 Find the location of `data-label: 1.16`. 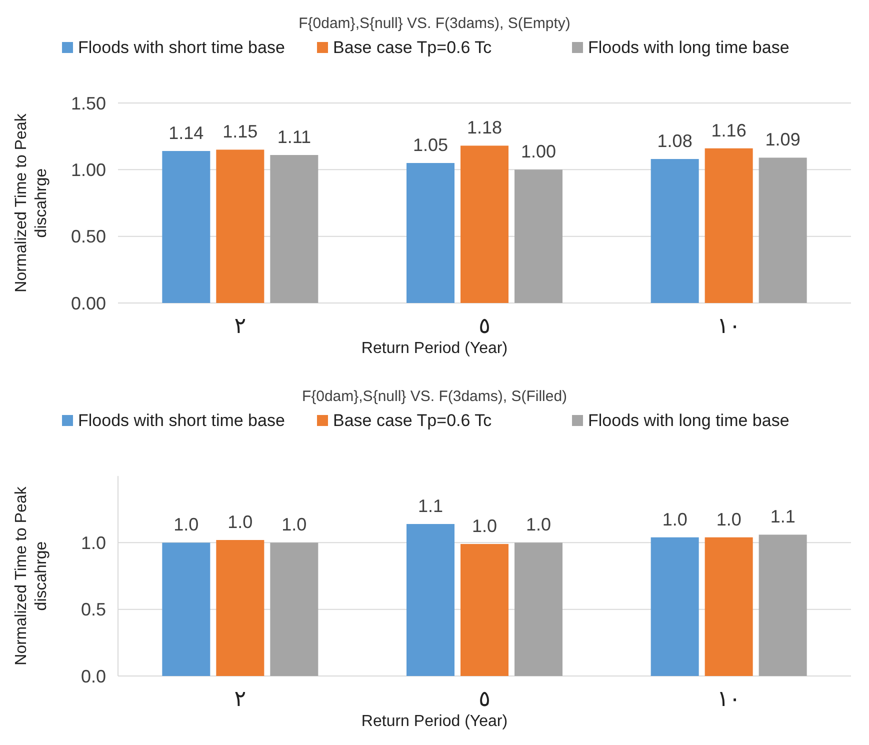

data-label: 1.16 is located at coordinates (728, 130).